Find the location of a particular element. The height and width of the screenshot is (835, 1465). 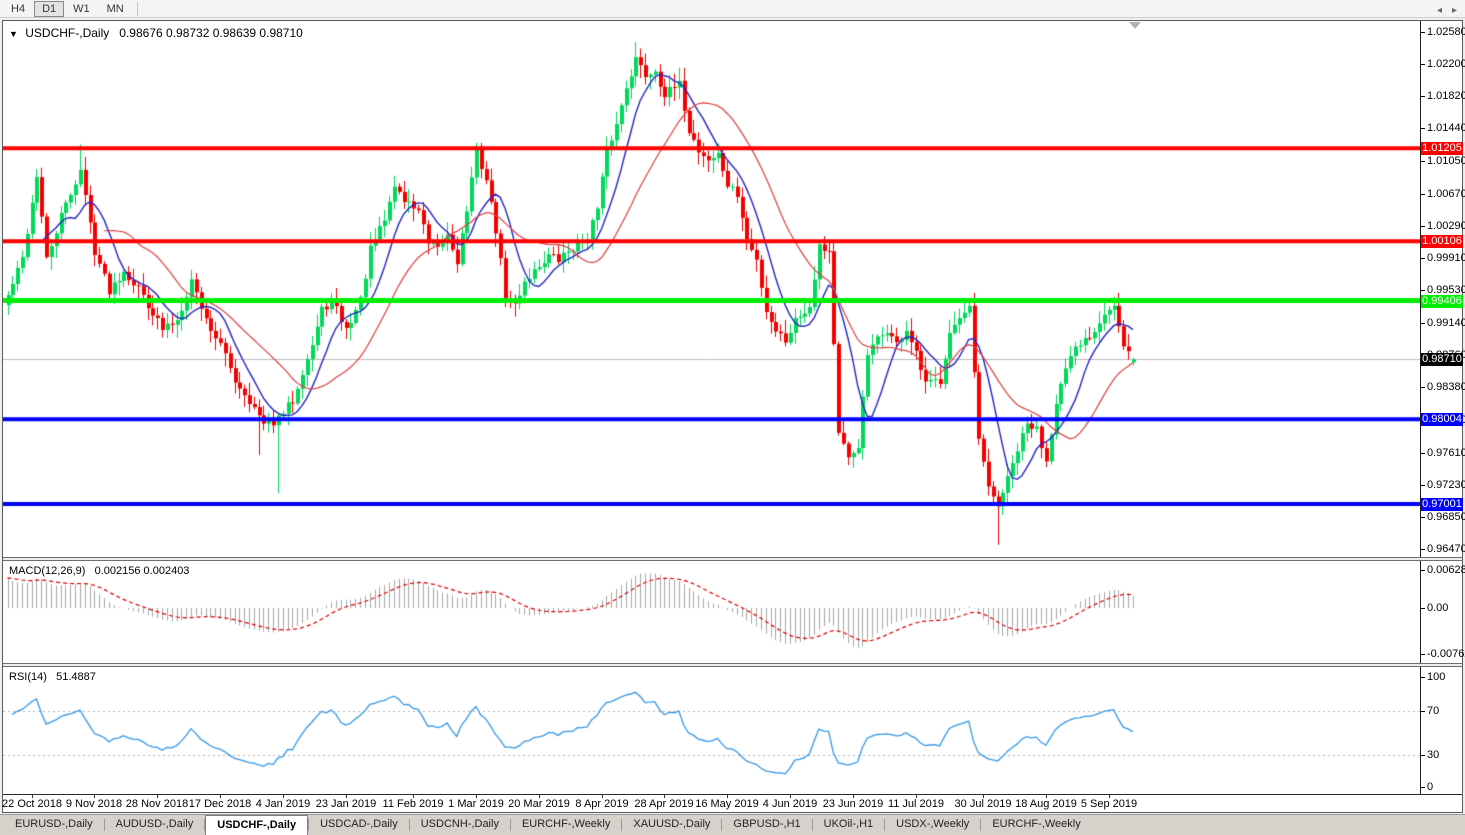

price-axis-tick: 0.96850 is located at coordinates (1446, 517).